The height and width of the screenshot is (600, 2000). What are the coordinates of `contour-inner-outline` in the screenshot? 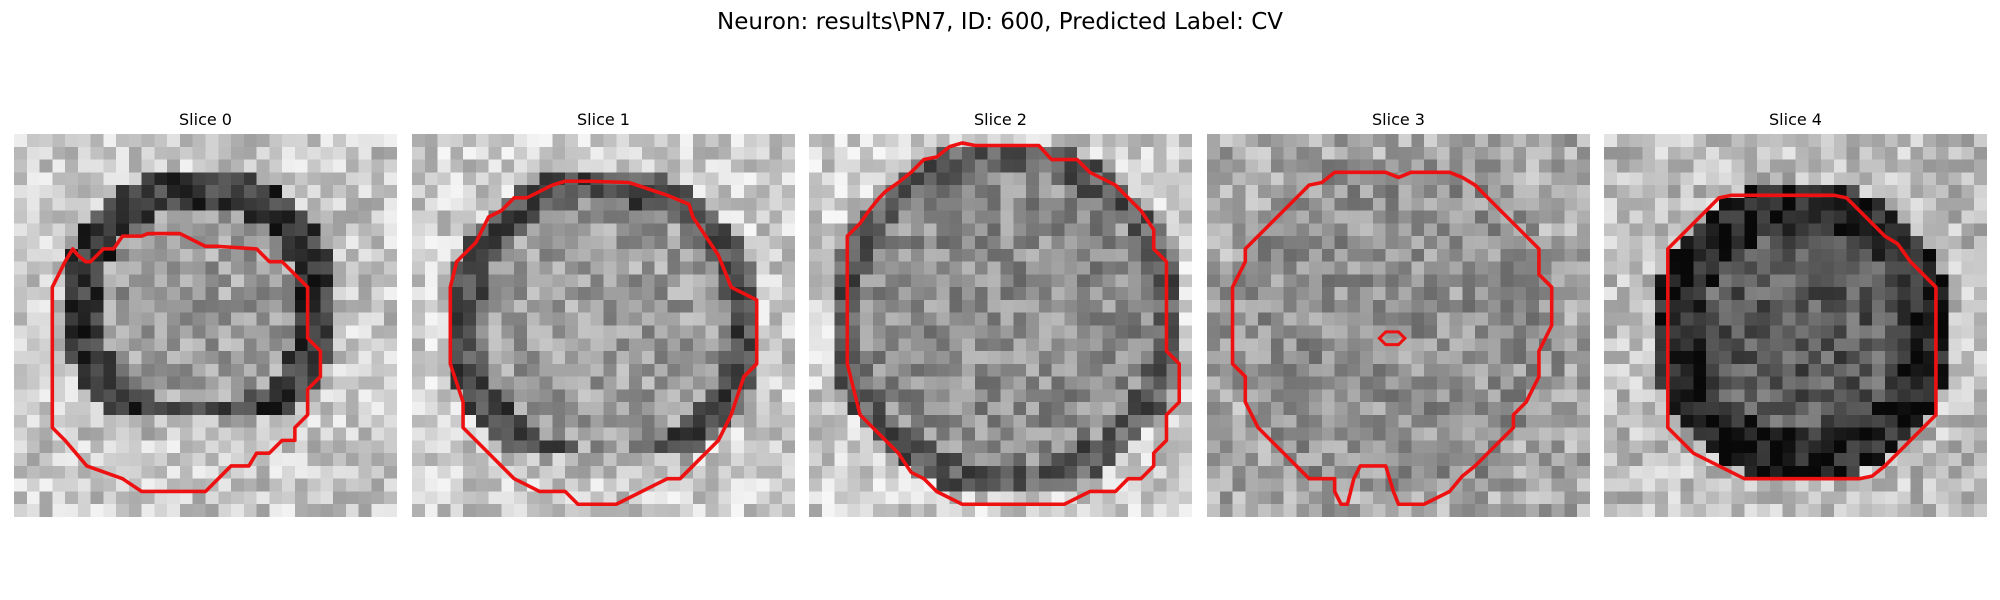 It's located at (1392, 338).